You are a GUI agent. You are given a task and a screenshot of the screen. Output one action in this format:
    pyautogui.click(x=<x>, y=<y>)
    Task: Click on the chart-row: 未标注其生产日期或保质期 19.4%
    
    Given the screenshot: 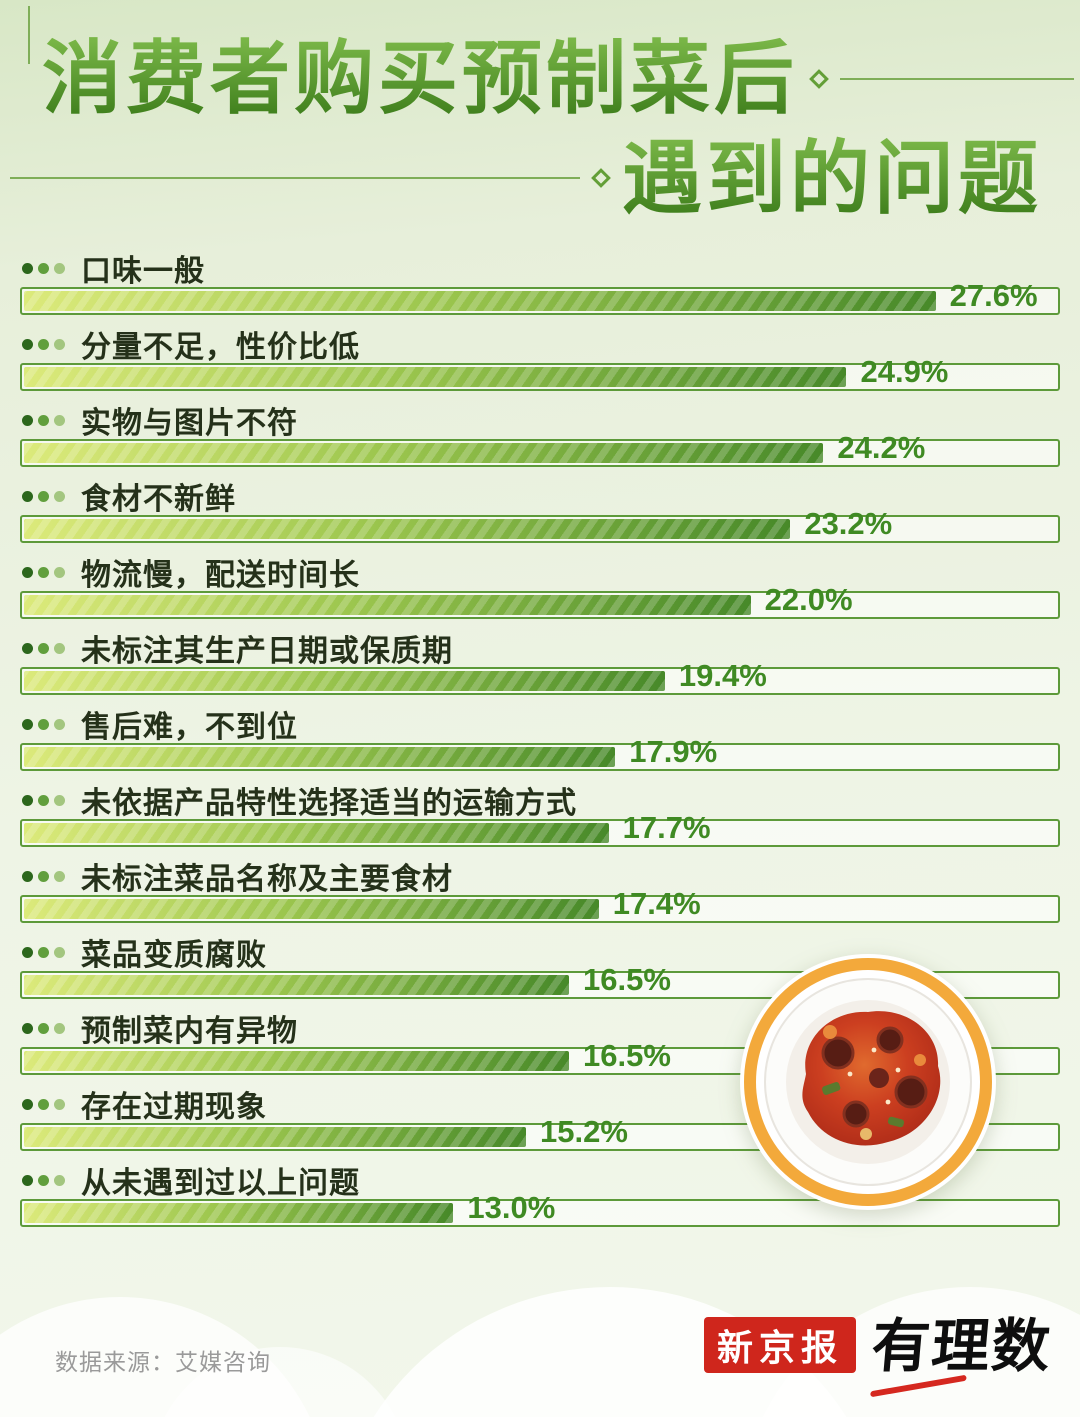 What is the action you would take?
    pyautogui.click(x=540, y=662)
    